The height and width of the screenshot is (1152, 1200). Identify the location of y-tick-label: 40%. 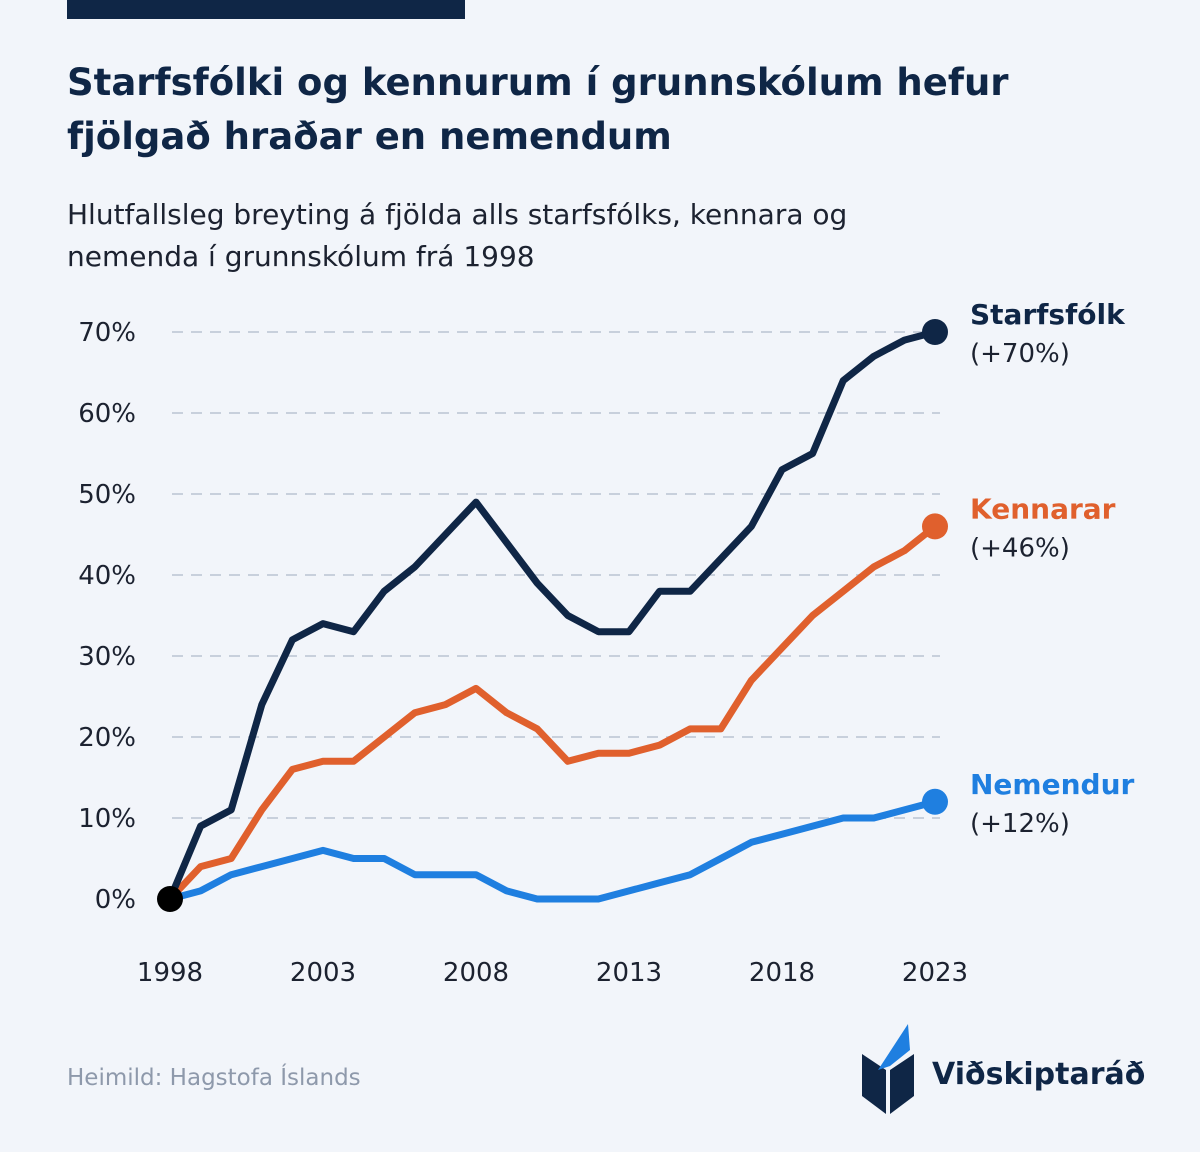
(107, 576).